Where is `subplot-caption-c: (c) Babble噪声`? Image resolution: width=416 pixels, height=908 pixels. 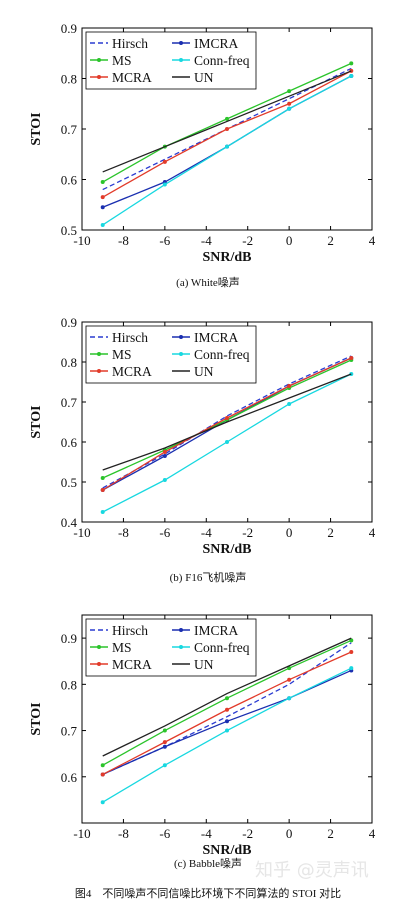 subplot-caption-c: (c) Babble噪声 is located at coordinates (208, 864).